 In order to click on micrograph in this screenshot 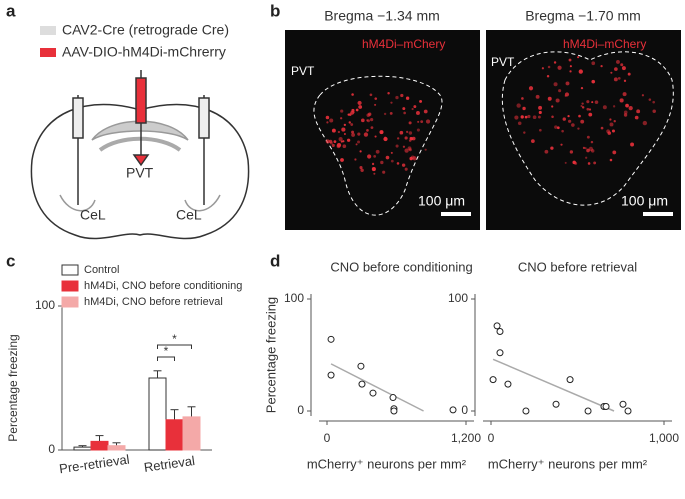, I will do `click(382, 130)`.